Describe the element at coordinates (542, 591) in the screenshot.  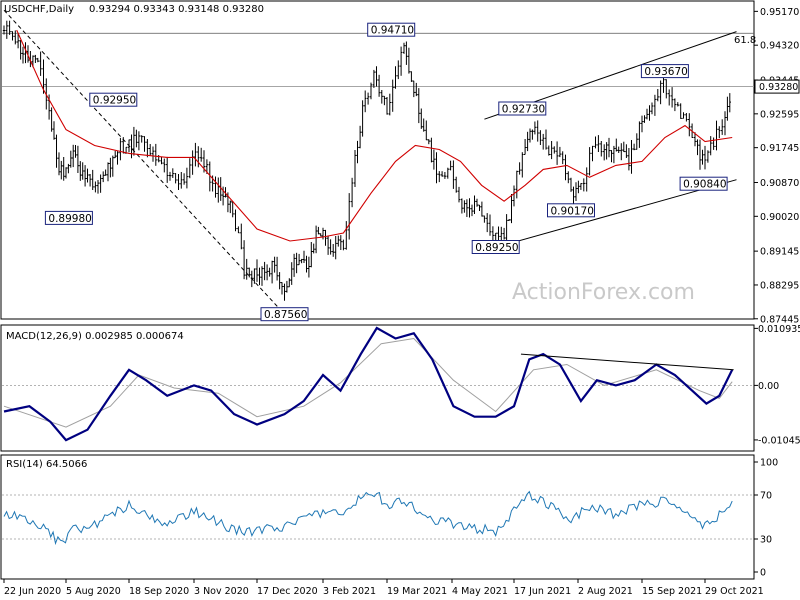
I see `x-tick-label: 17 Jun 2021` at that location.